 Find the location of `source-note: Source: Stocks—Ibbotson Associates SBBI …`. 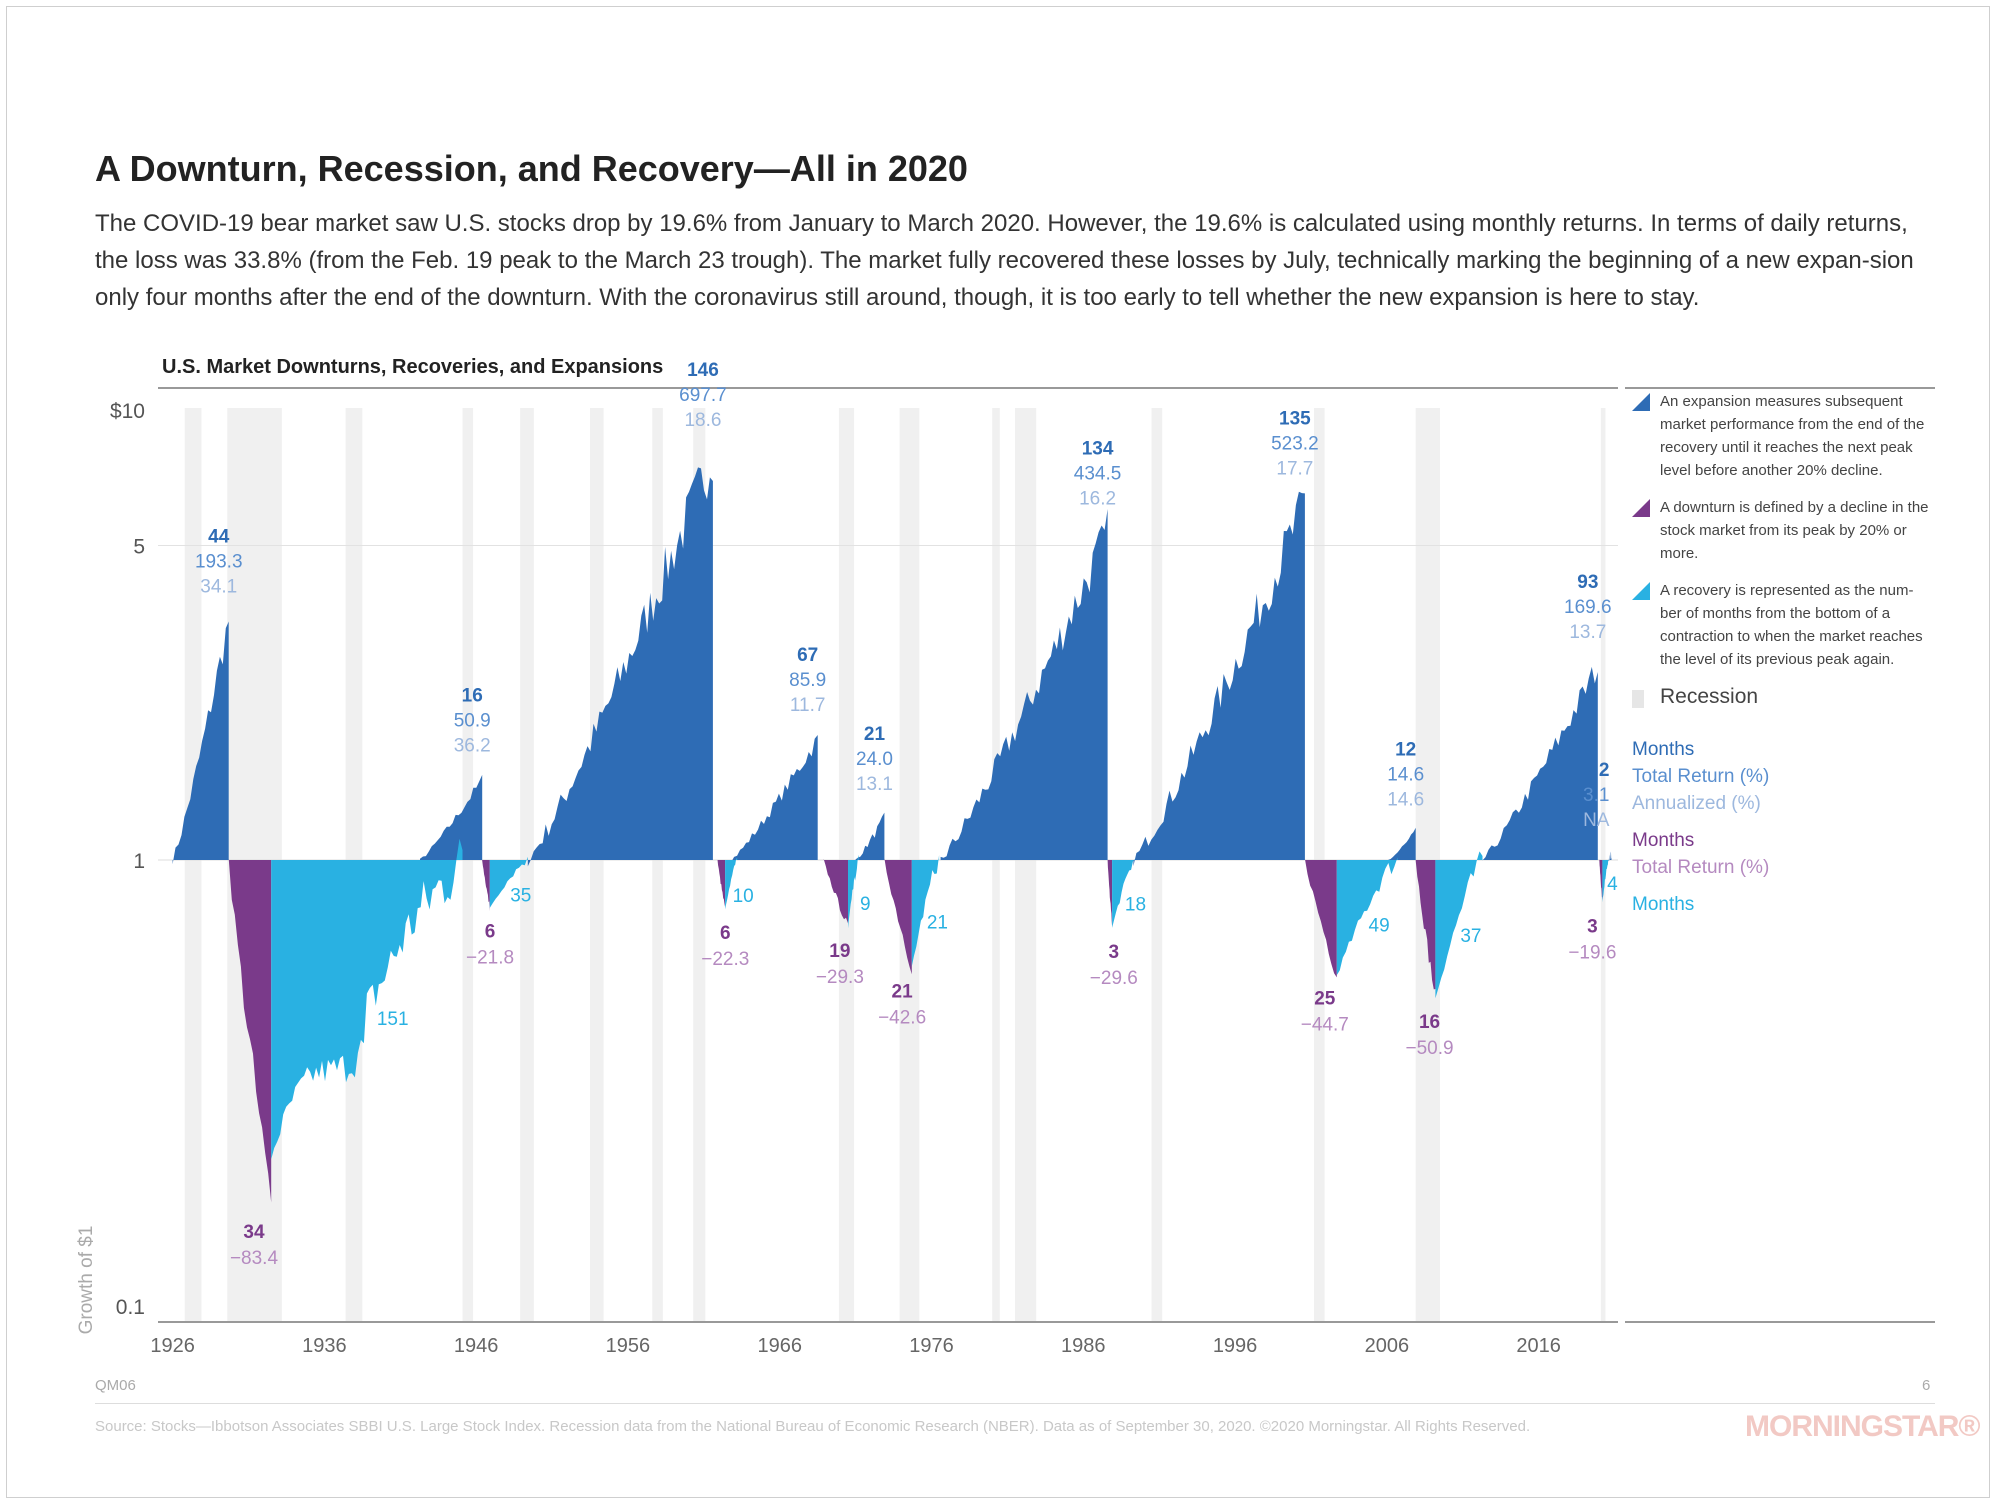

source-note: Source: Stocks—Ibbotson Associates SBBI … is located at coordinates (813, 1426).